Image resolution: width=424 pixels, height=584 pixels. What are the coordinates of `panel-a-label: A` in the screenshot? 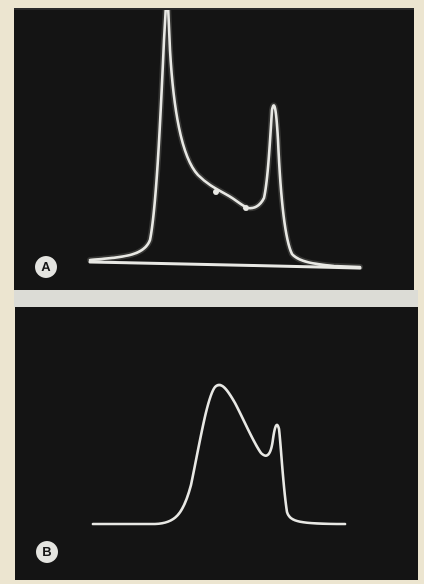 It's located at (46, 267).